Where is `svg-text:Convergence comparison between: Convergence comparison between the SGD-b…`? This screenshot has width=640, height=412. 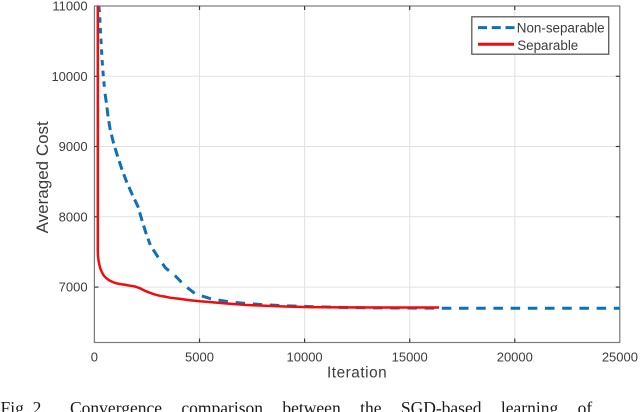 svg-text:Convergence comparison between: Convergence comparison between the SGD-b… is located at coordinates (331, 405).